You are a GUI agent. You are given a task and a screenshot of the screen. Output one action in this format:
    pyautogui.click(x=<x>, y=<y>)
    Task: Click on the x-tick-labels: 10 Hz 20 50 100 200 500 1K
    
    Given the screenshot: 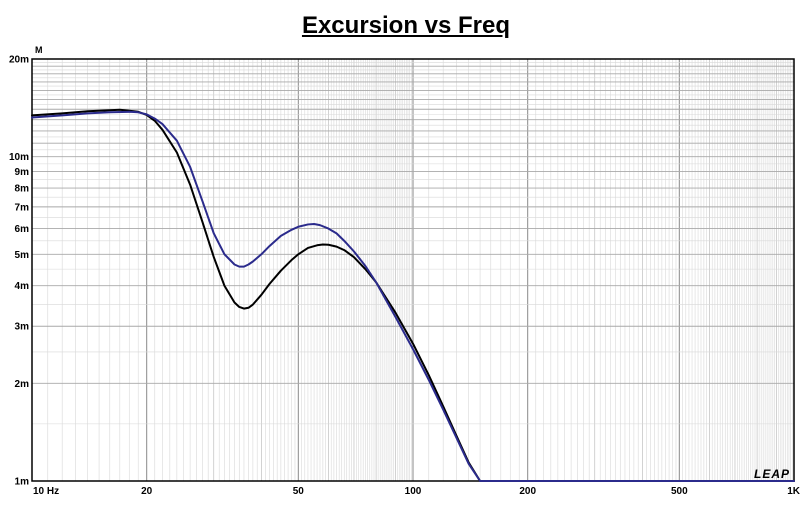 What is the action you would take?
    pyautogui.click(x=417, y=491)
    